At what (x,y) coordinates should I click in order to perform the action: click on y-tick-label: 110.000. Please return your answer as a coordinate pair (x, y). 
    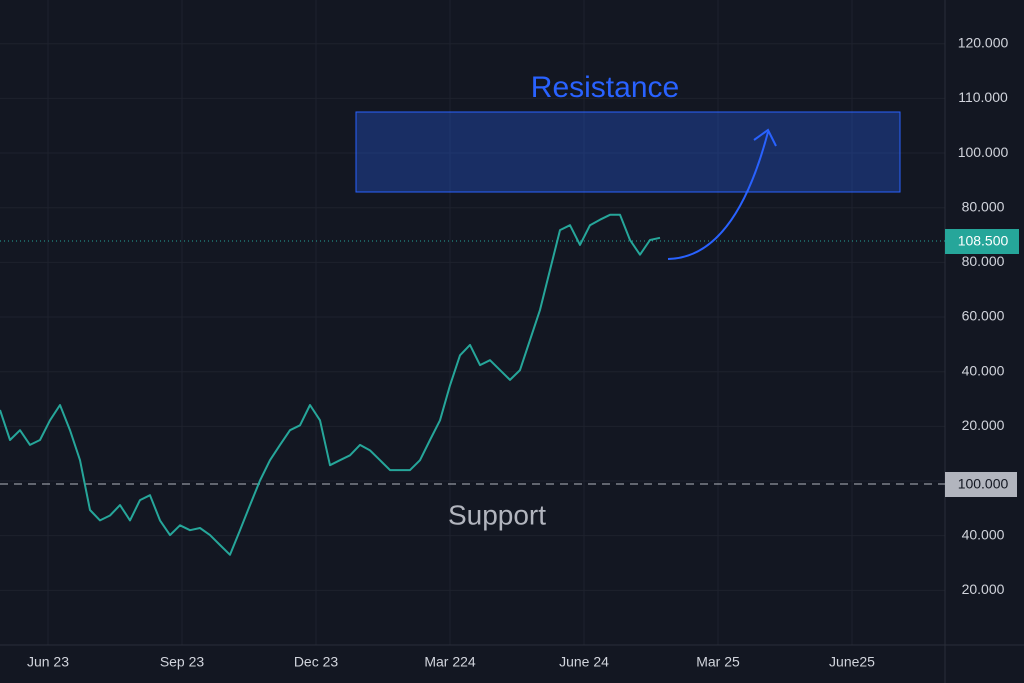
    Looking at the image, I should click on (983, 97).